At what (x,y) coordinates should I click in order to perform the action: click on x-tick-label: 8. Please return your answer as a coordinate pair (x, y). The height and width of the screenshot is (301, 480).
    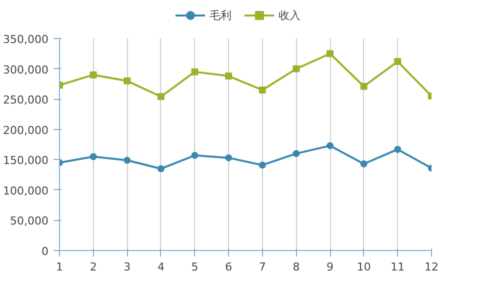
    Looking at the image, I should click on (296, 267).